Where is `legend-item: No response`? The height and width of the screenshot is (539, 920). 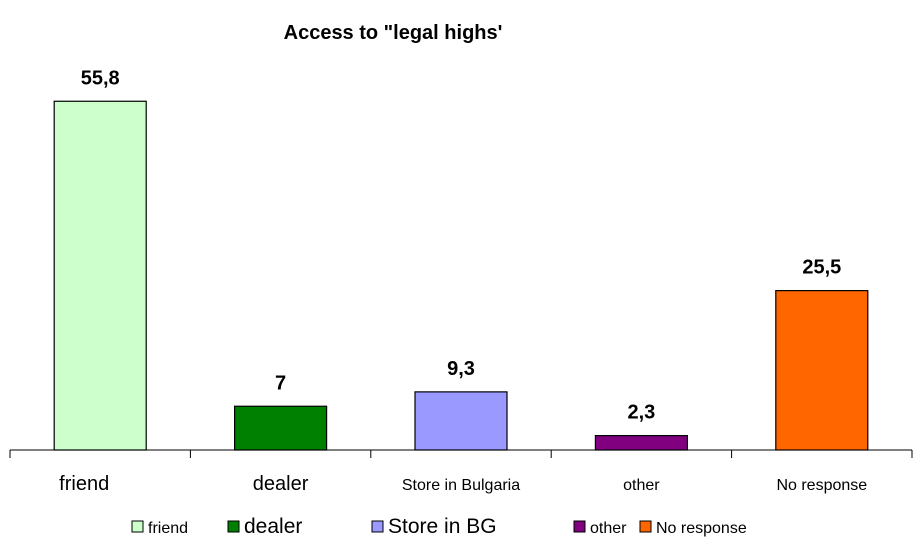 legend-item: No response is located at coordinates (693, 528).